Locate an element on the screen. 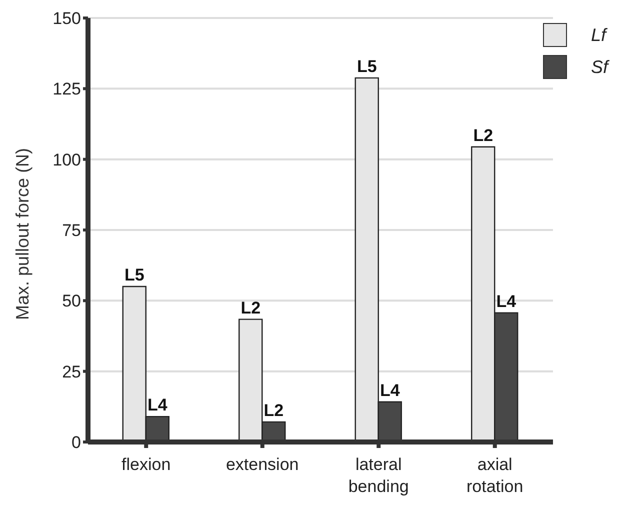 The image size is (634, 522). legend-label: Lf is located at coordinates (598, 35).